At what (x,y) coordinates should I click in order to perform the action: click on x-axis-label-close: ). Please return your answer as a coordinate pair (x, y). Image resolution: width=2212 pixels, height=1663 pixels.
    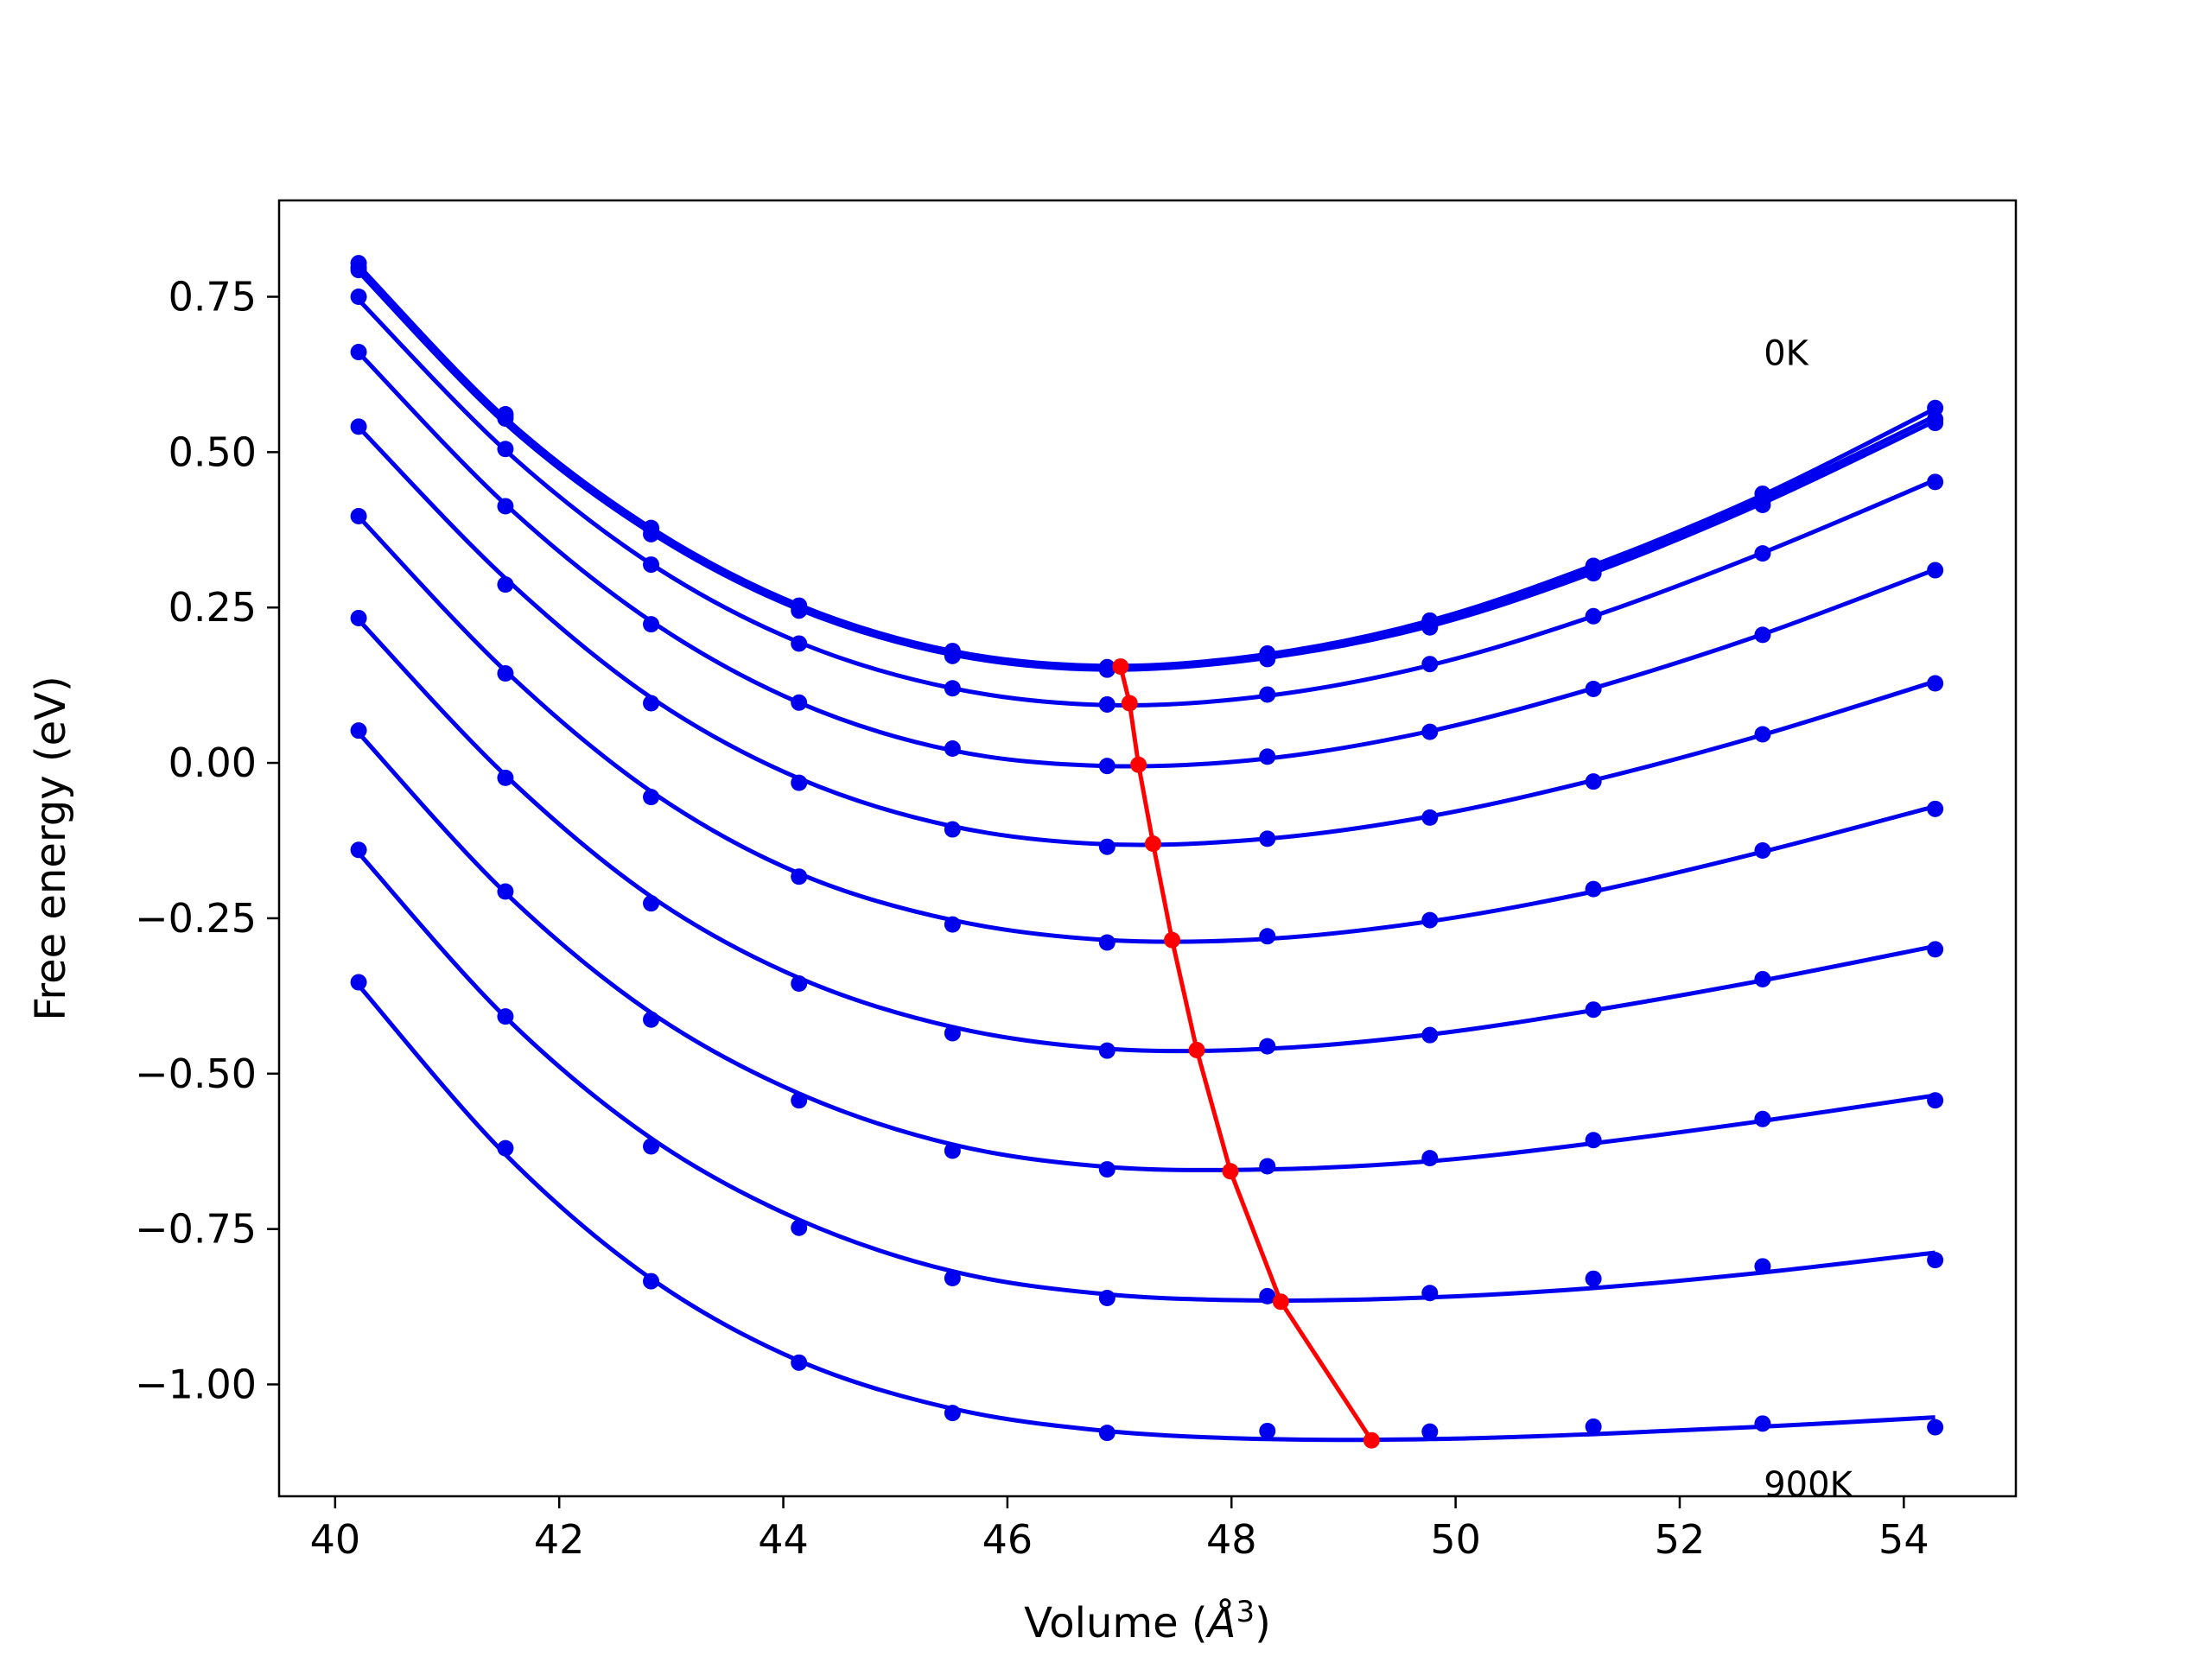
    Looking at the image, I should click on (1263, 1623).